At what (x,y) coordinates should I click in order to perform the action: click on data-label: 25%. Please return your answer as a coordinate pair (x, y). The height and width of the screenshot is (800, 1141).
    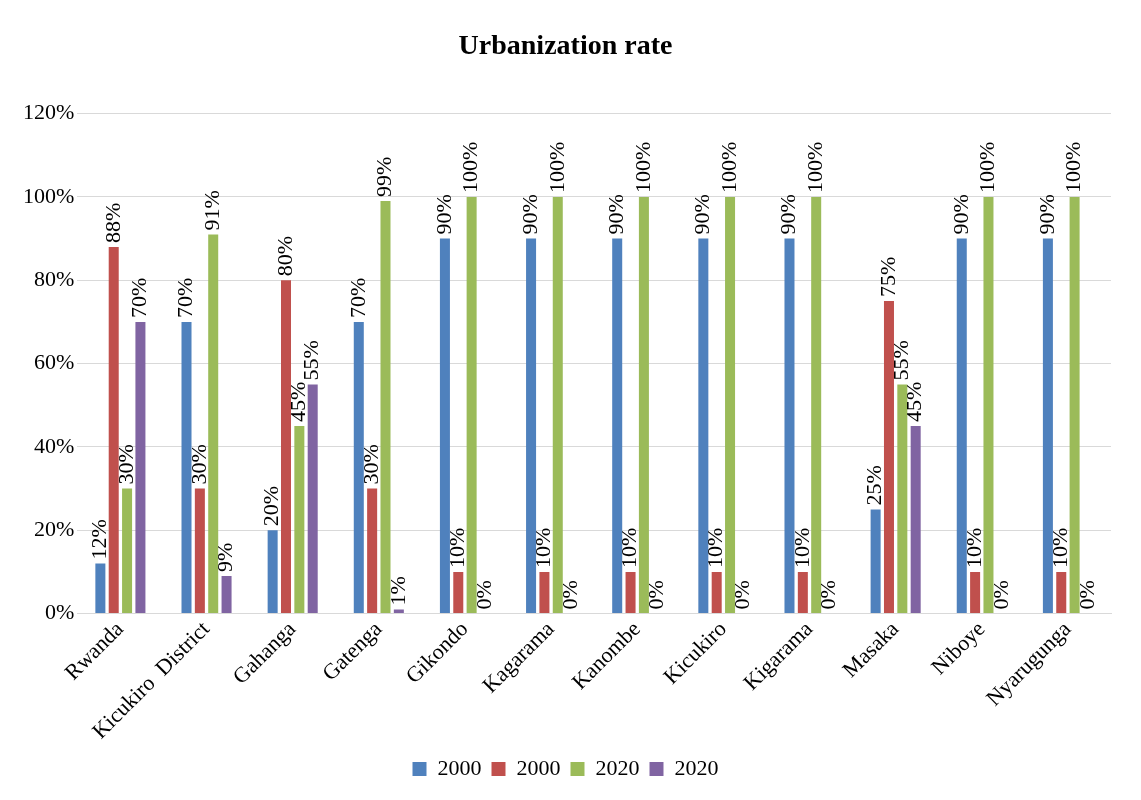
    Looking at the image, I should click on (874, 485).